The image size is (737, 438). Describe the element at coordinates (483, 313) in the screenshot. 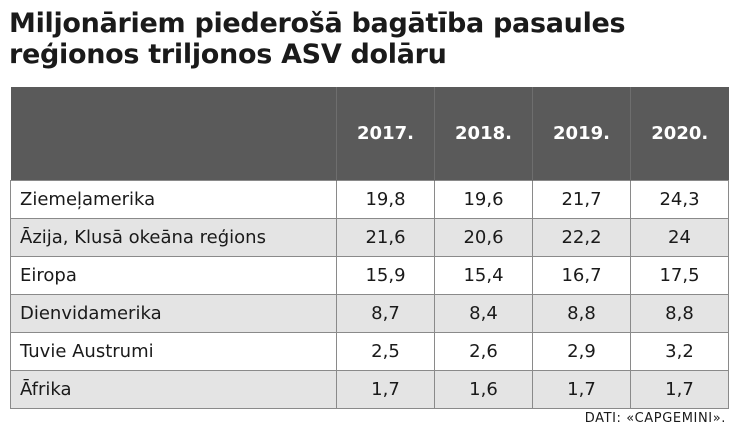

I see `value-cell: 8,4` at that location.